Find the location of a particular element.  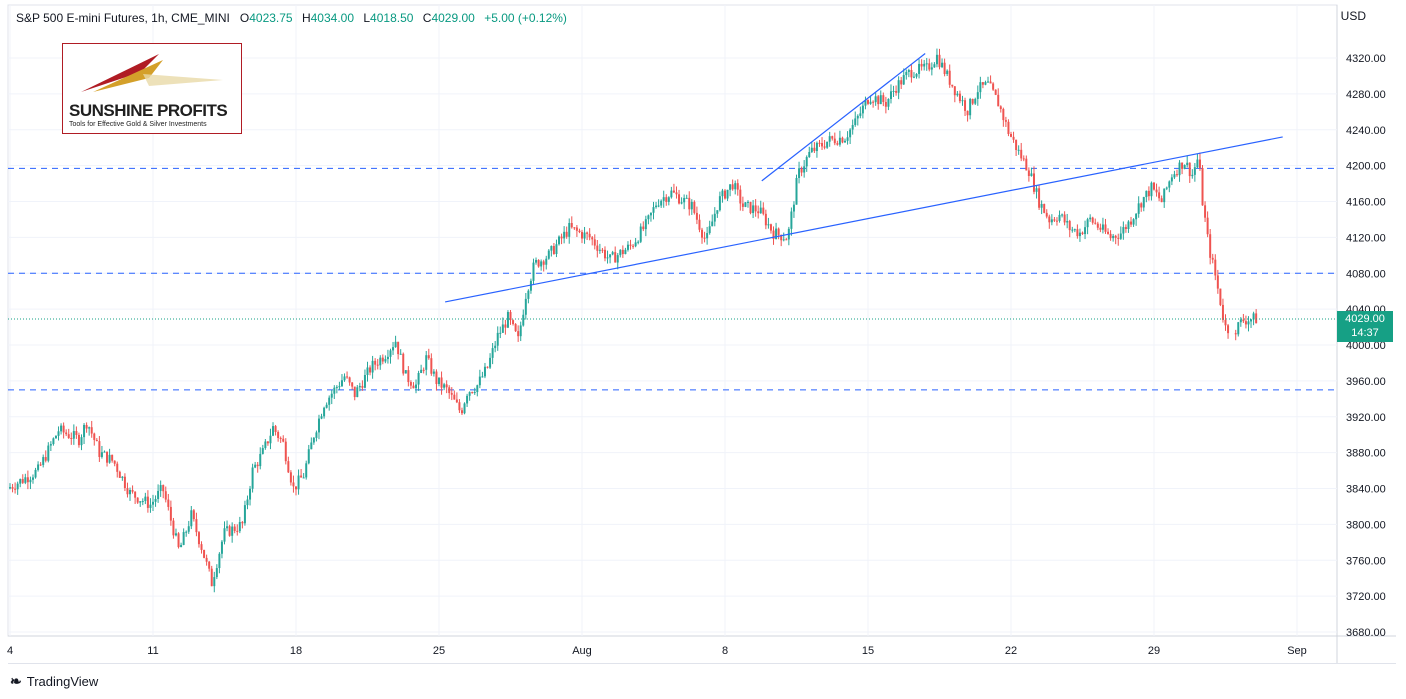

tradingview-logo-icon: ❧ is located at coordinates (16, 681).